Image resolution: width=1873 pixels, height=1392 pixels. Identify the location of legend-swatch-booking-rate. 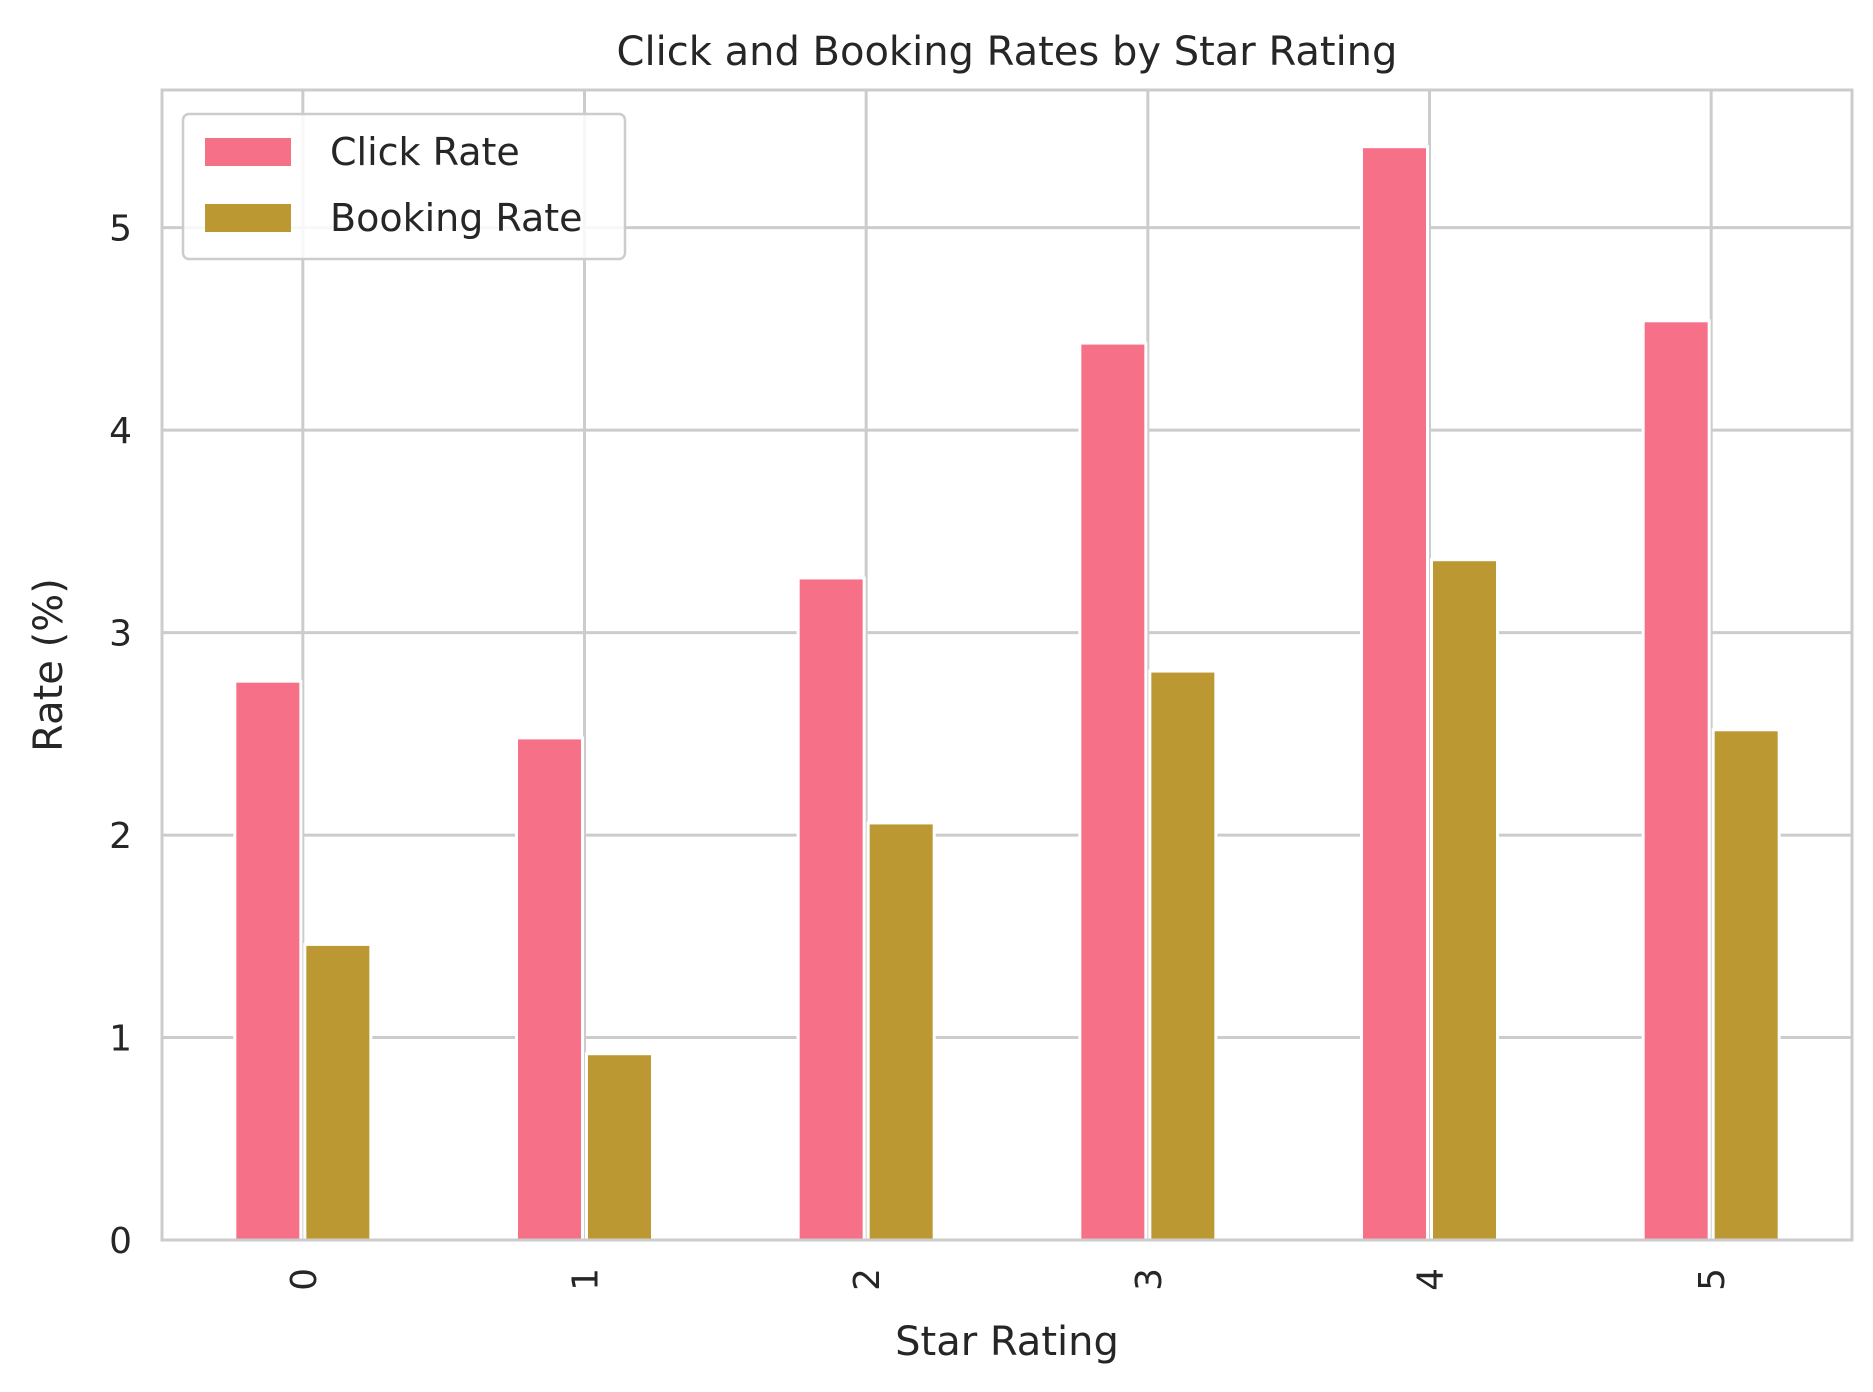
(248, 218).